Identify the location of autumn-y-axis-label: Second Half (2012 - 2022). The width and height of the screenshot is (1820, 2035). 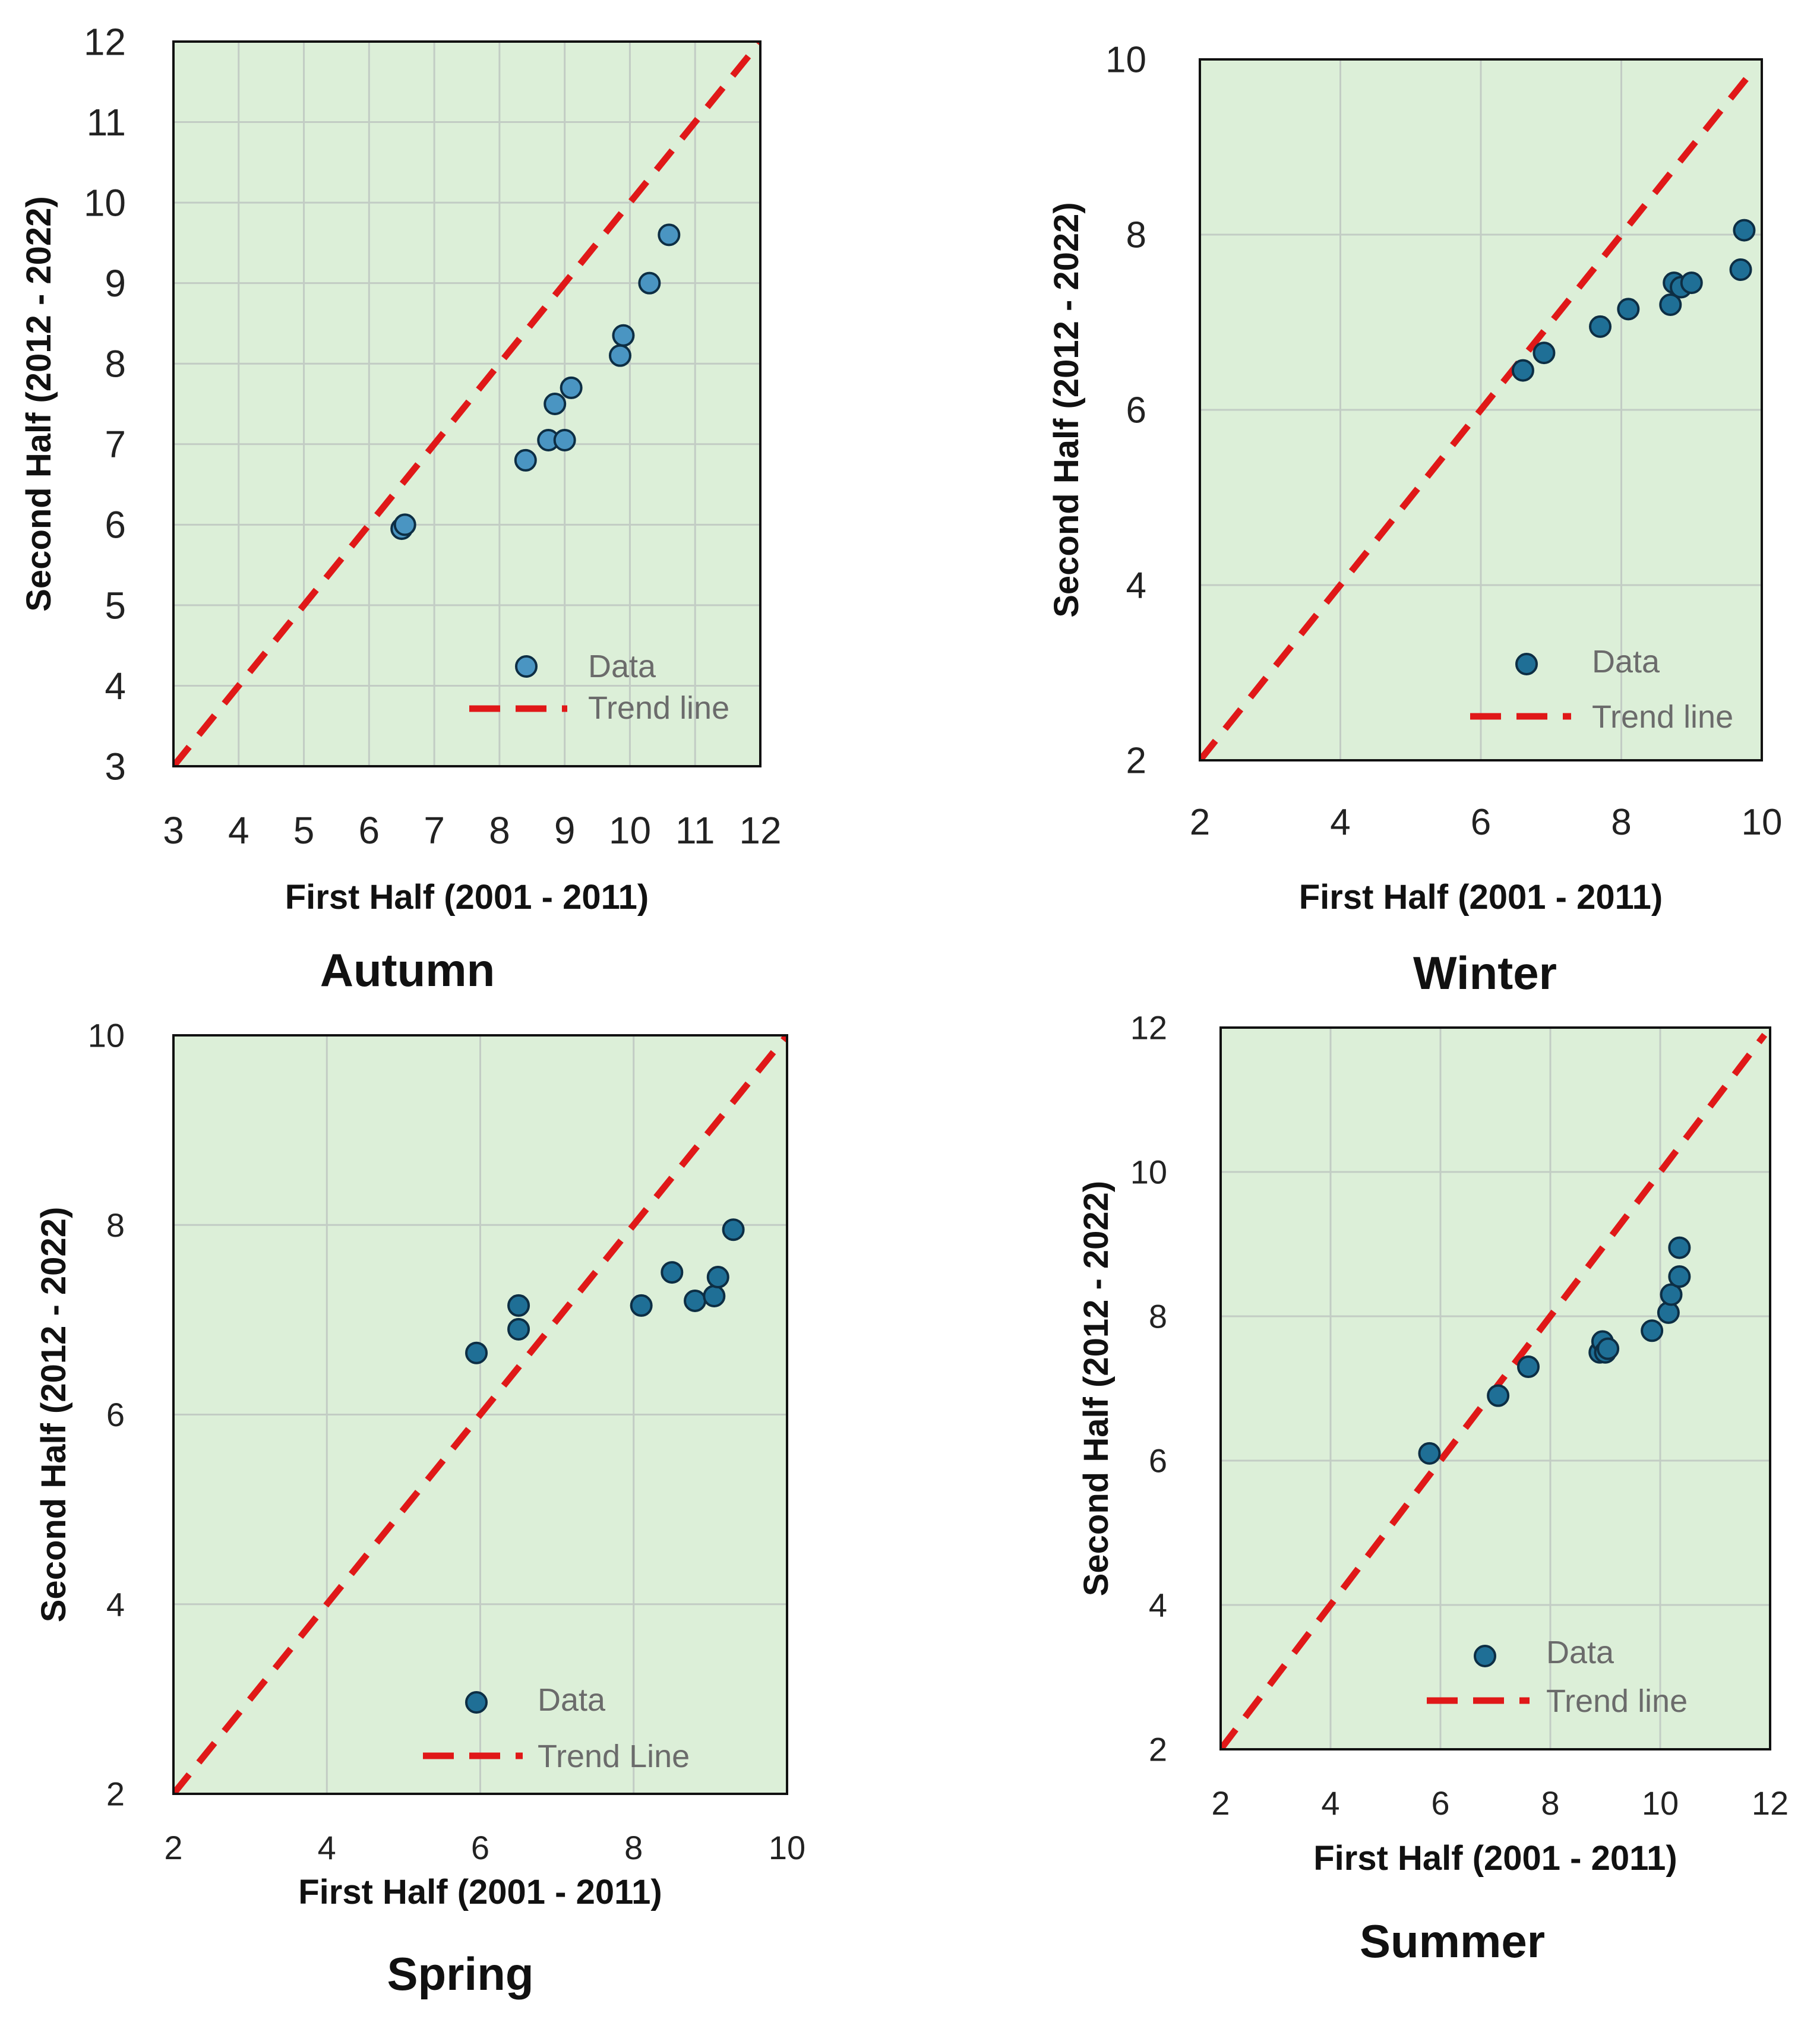
(39, 404).